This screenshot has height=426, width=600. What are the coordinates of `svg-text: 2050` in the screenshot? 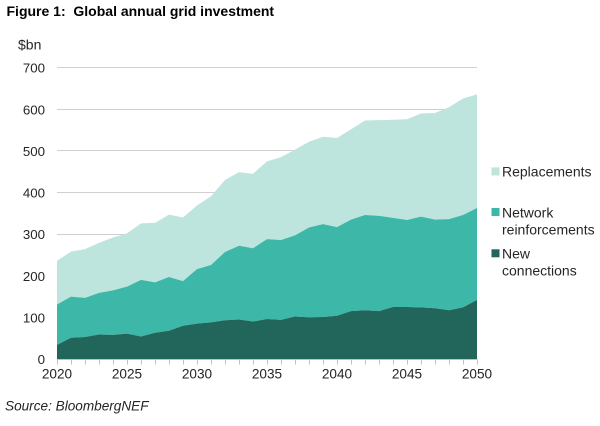 It's located at (477, 373).